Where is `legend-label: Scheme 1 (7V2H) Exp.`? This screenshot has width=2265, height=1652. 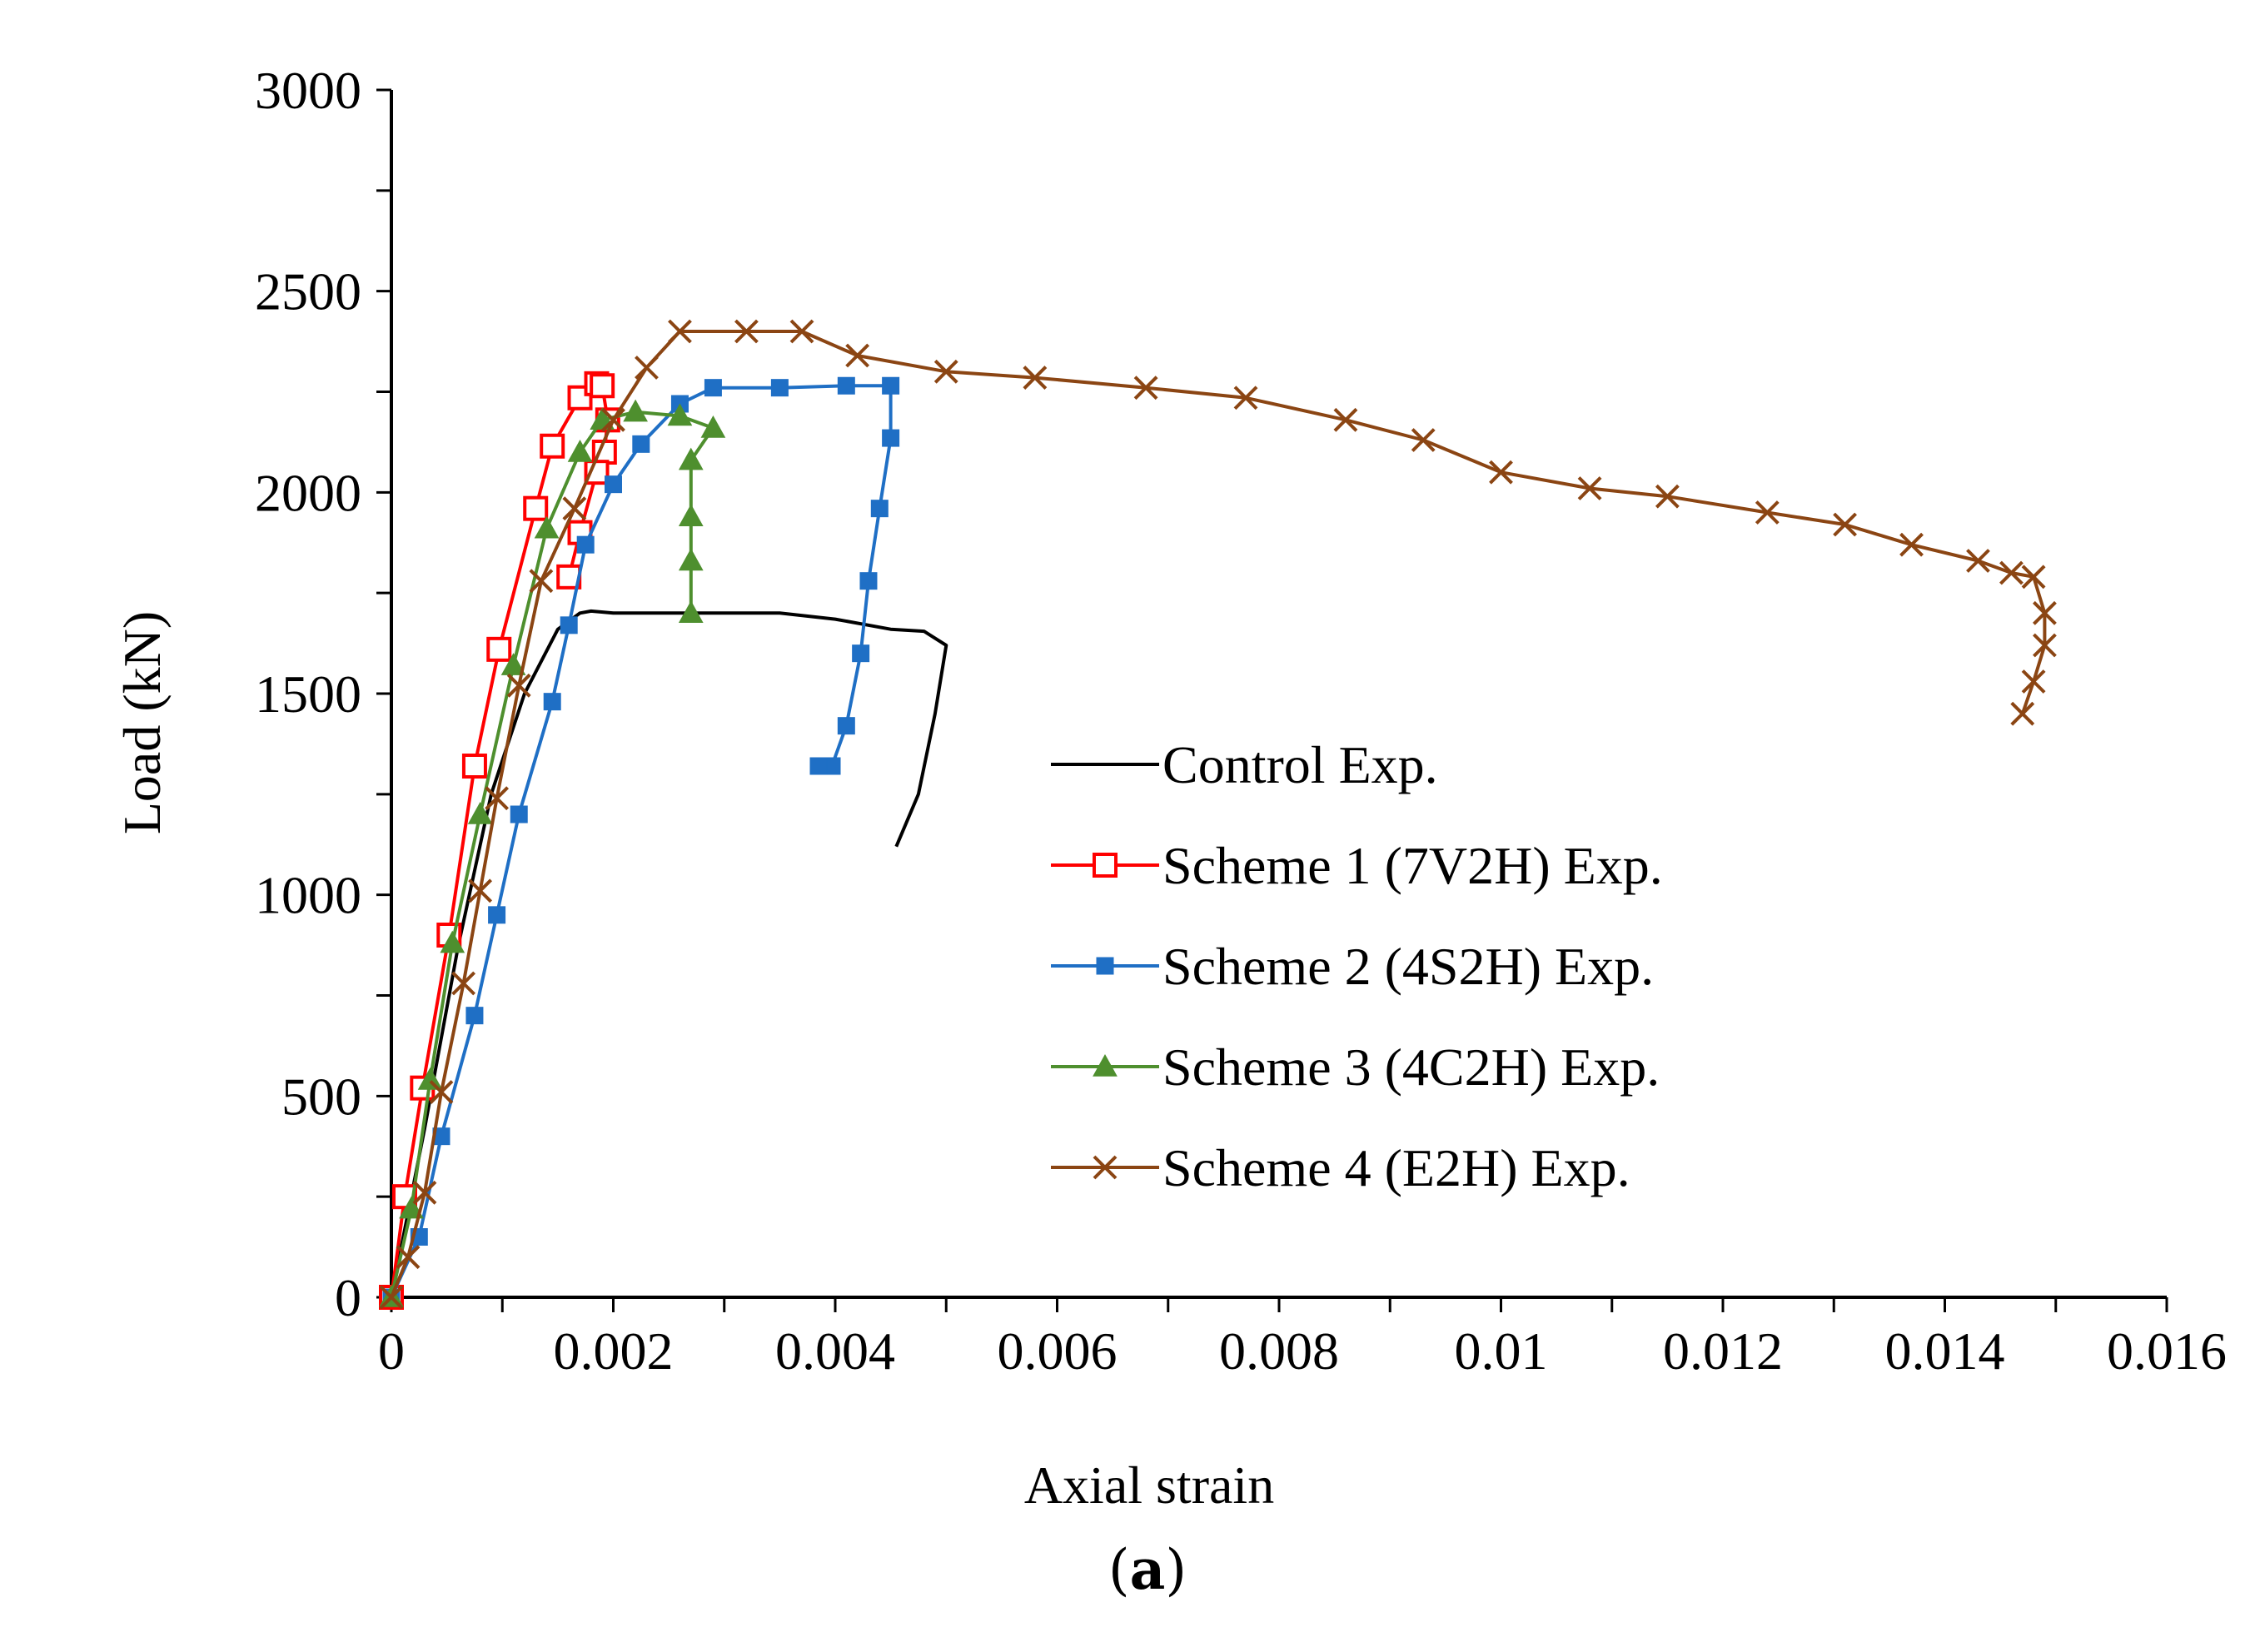 legend-label: Scheme 1 (7V2H) Exp. is located at coordinates (1412, 865).